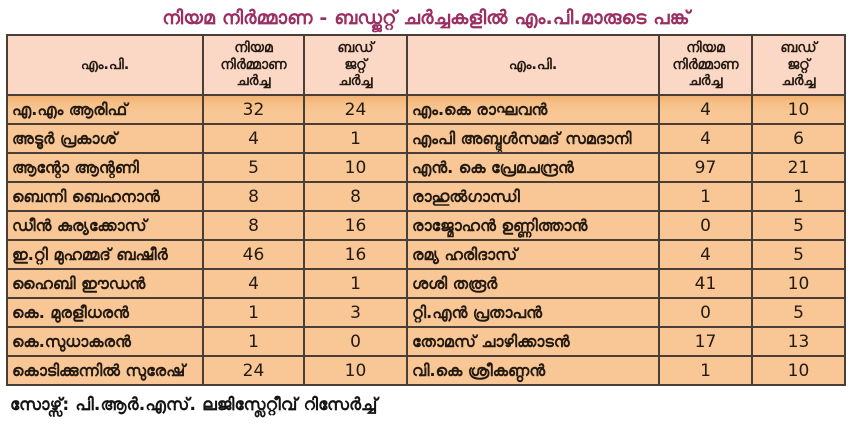 This screenshot has height=440, width=852. I want to click on law-discussion-count-cell: 5, so click(253, 167).